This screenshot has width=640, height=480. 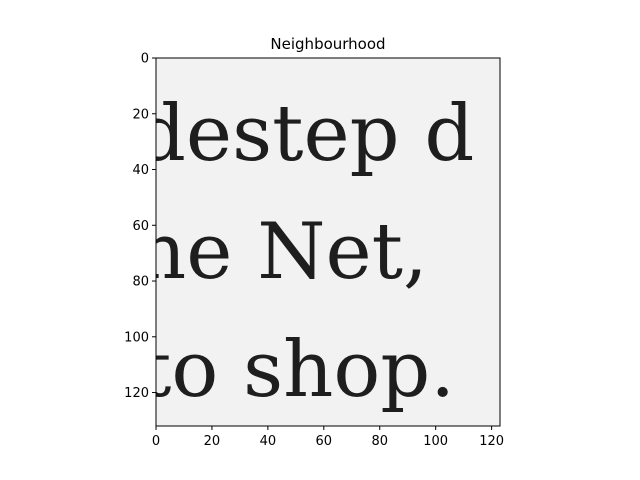 What do you see at coordinates (140, 282) in the screenshot?
I see `y-tick-label: 80` at bounding box center [140, 282].